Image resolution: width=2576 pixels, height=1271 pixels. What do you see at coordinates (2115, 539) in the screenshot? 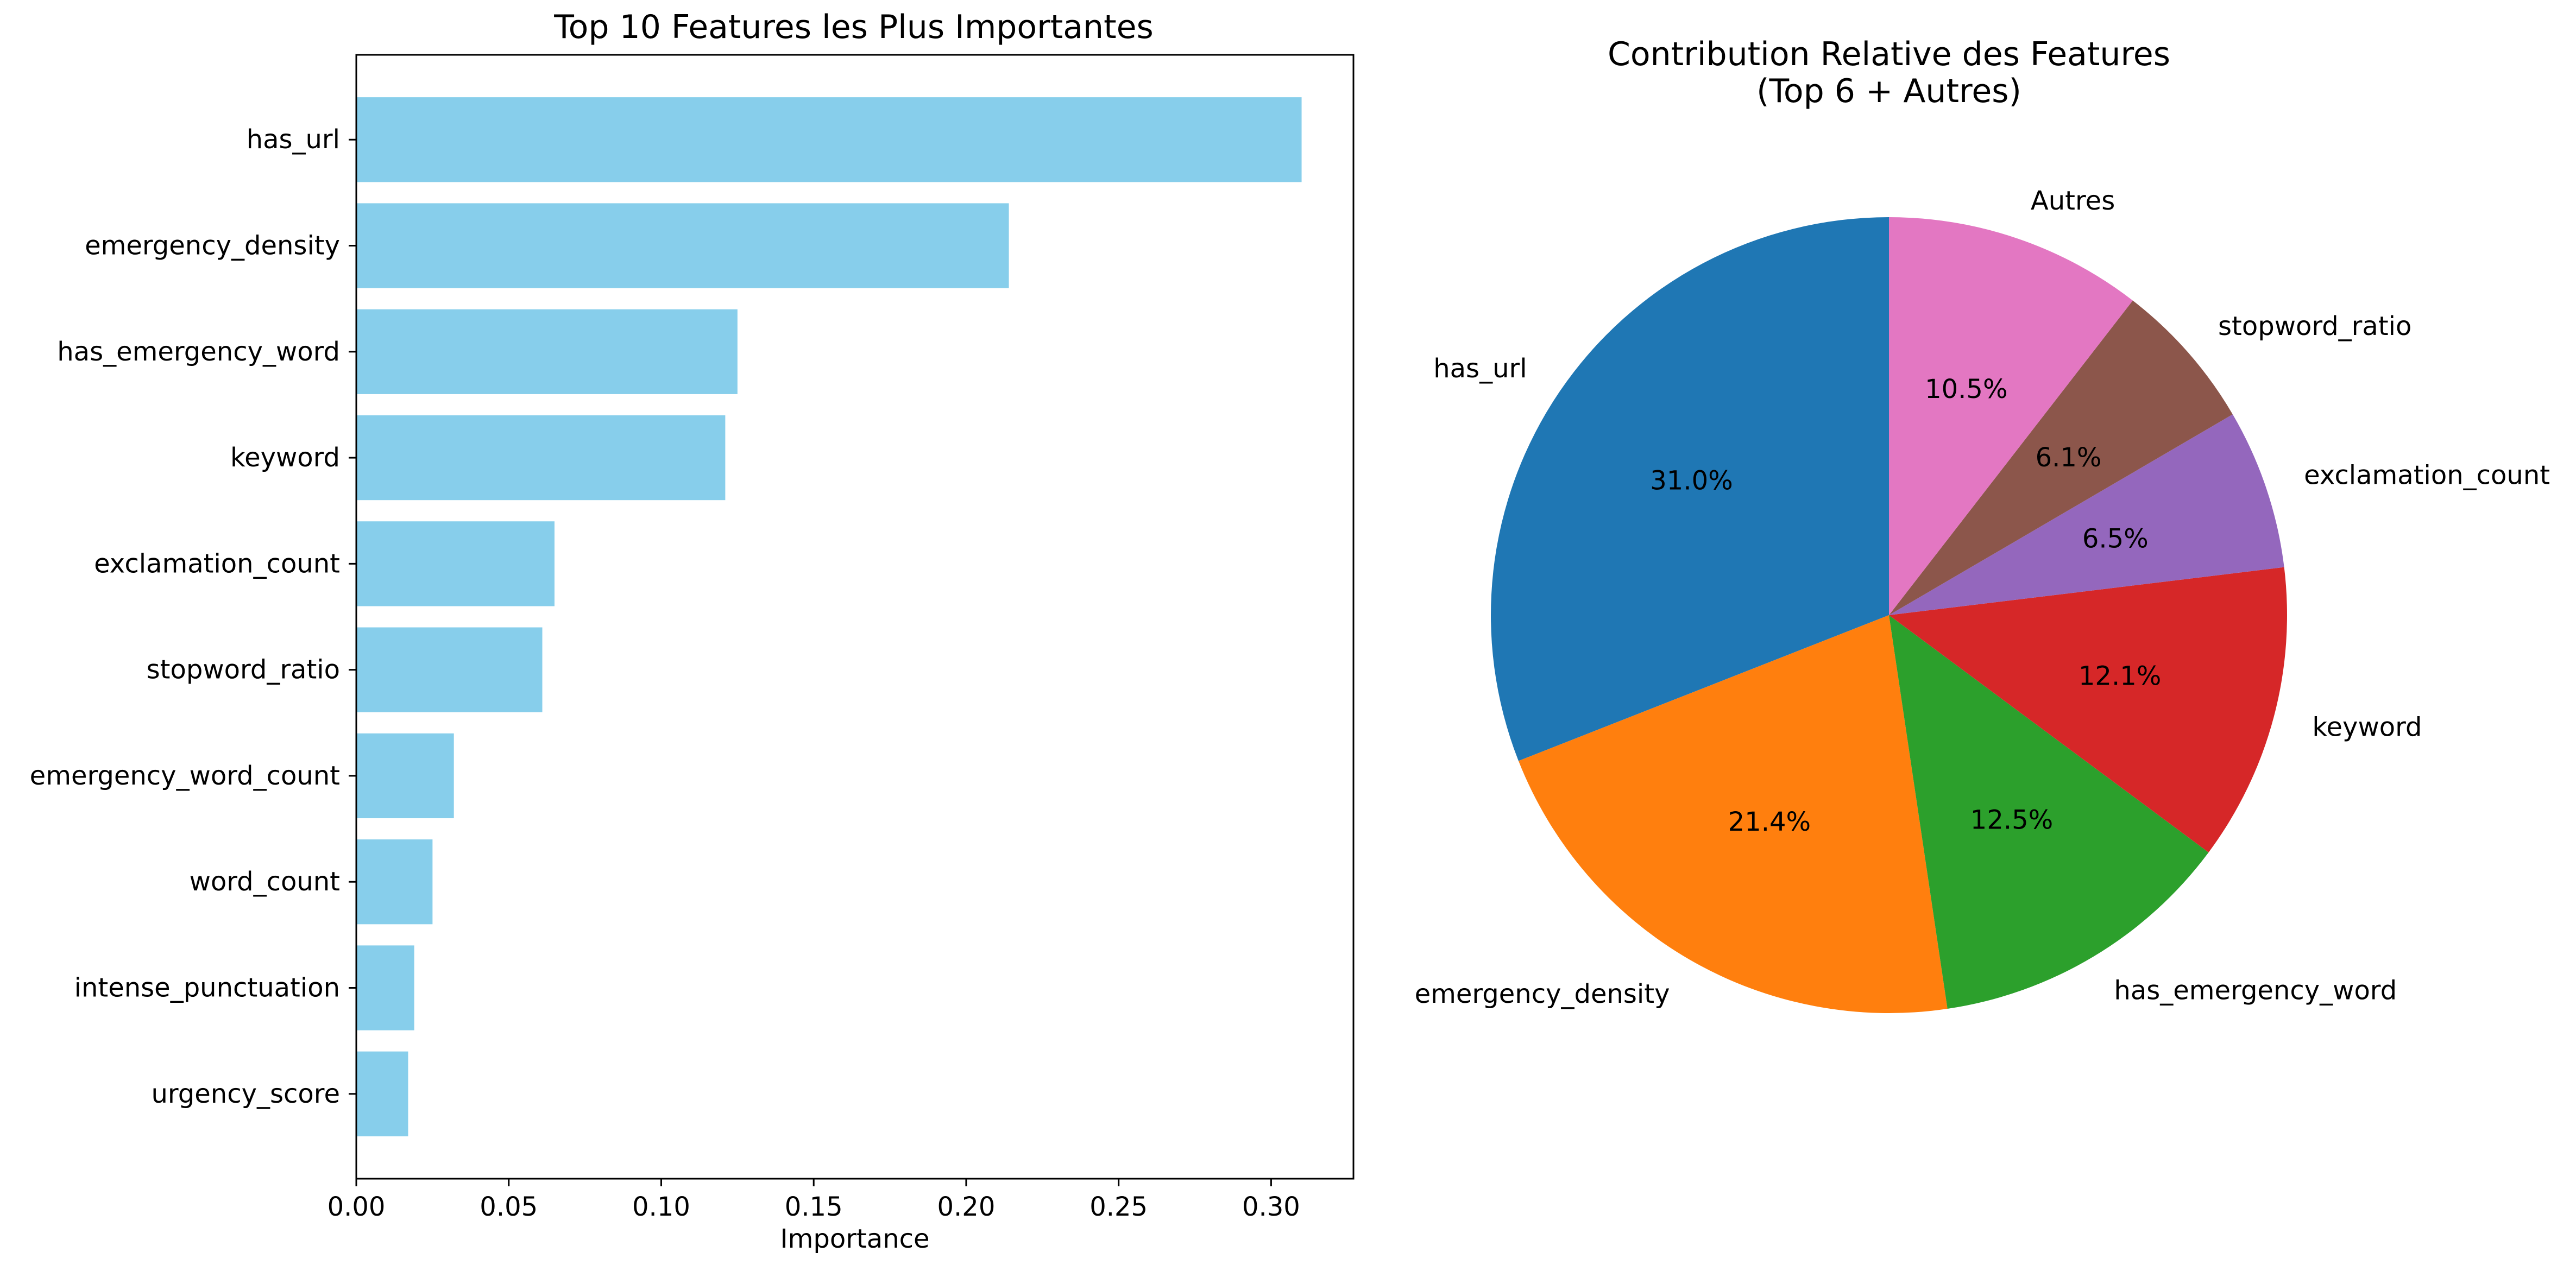
I see `pie-percent-exclamation-count: 6.5%` at bounding box center [2115, 539].